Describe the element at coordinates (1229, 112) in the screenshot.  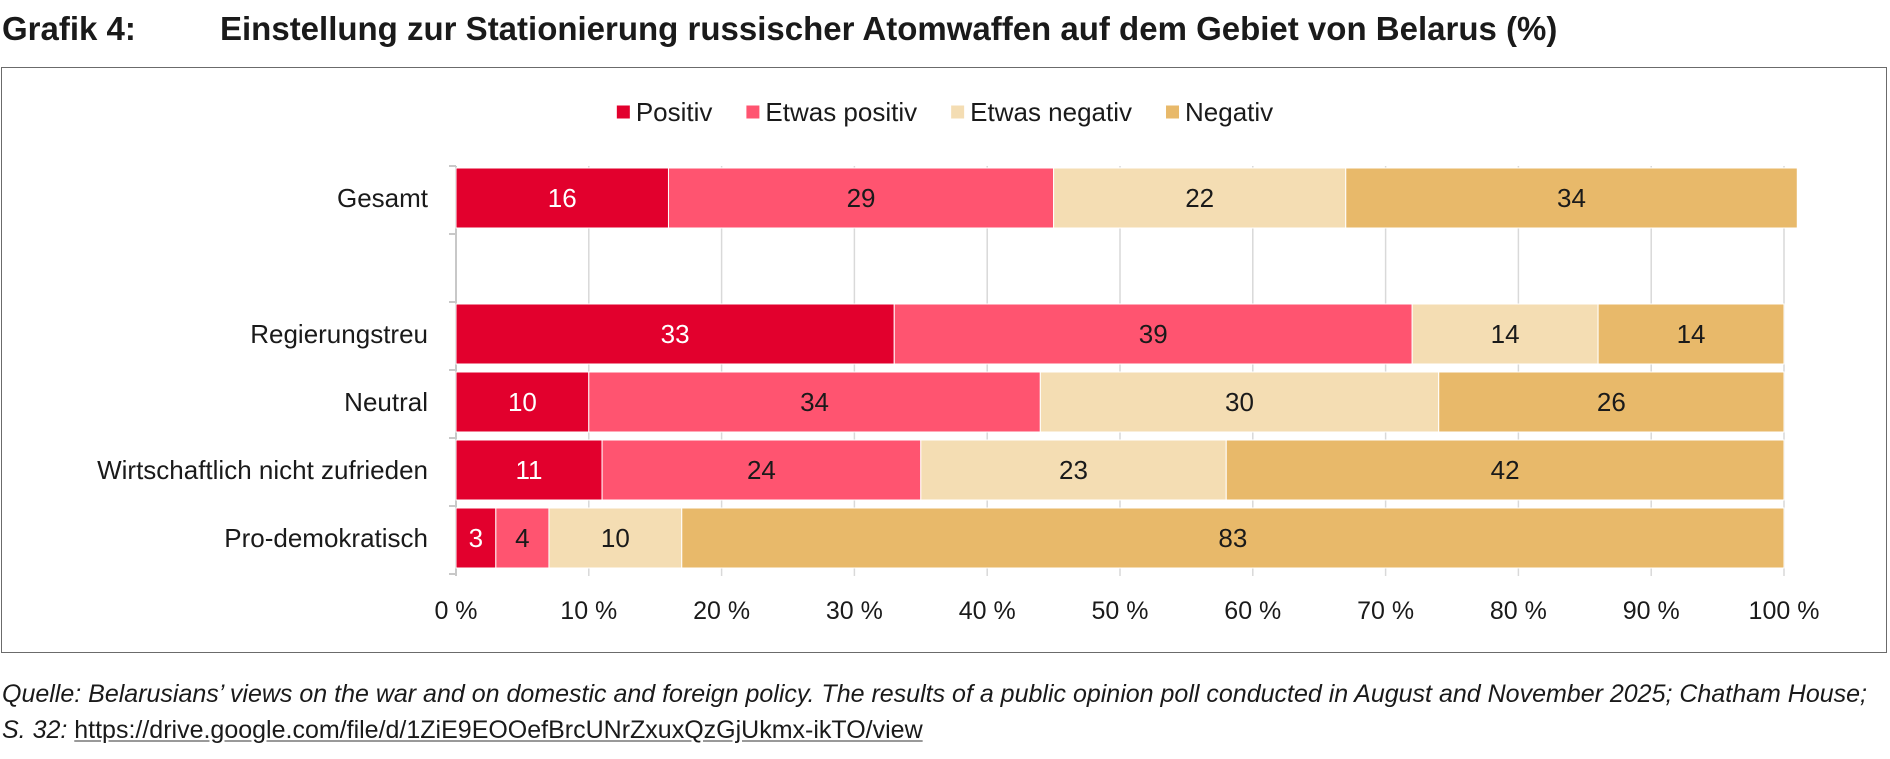
I see `legend-label: Negativ` at that location.